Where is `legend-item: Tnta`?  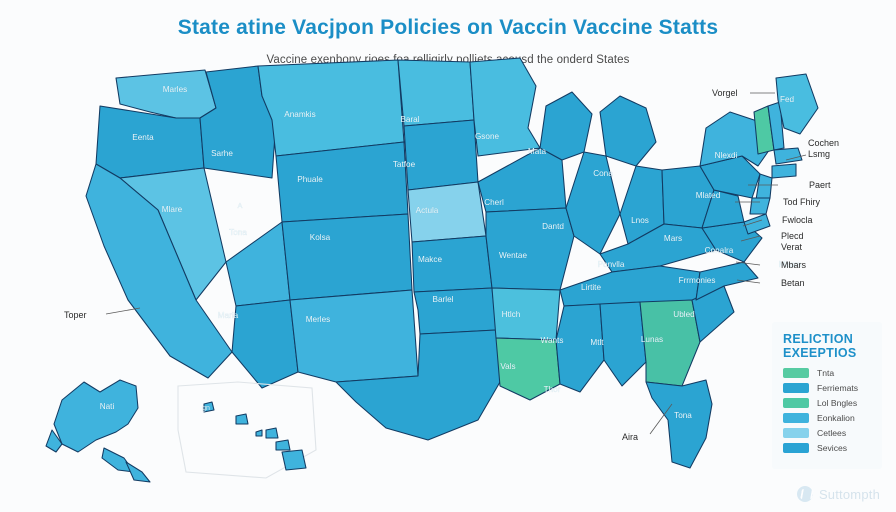 legend-item: Tnta is located at coordinates (828, 373).